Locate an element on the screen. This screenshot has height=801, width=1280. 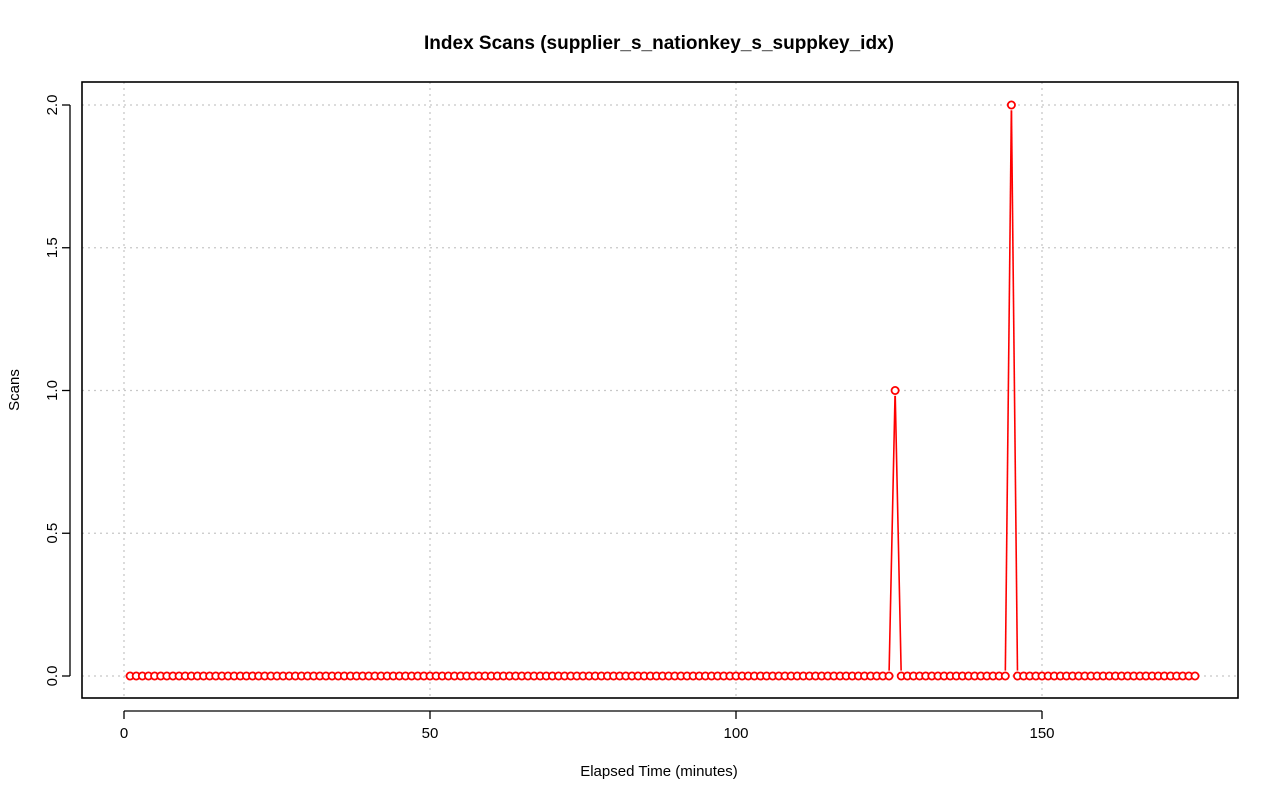
x-tick-label: 0 is located at coordinates (124, 733).